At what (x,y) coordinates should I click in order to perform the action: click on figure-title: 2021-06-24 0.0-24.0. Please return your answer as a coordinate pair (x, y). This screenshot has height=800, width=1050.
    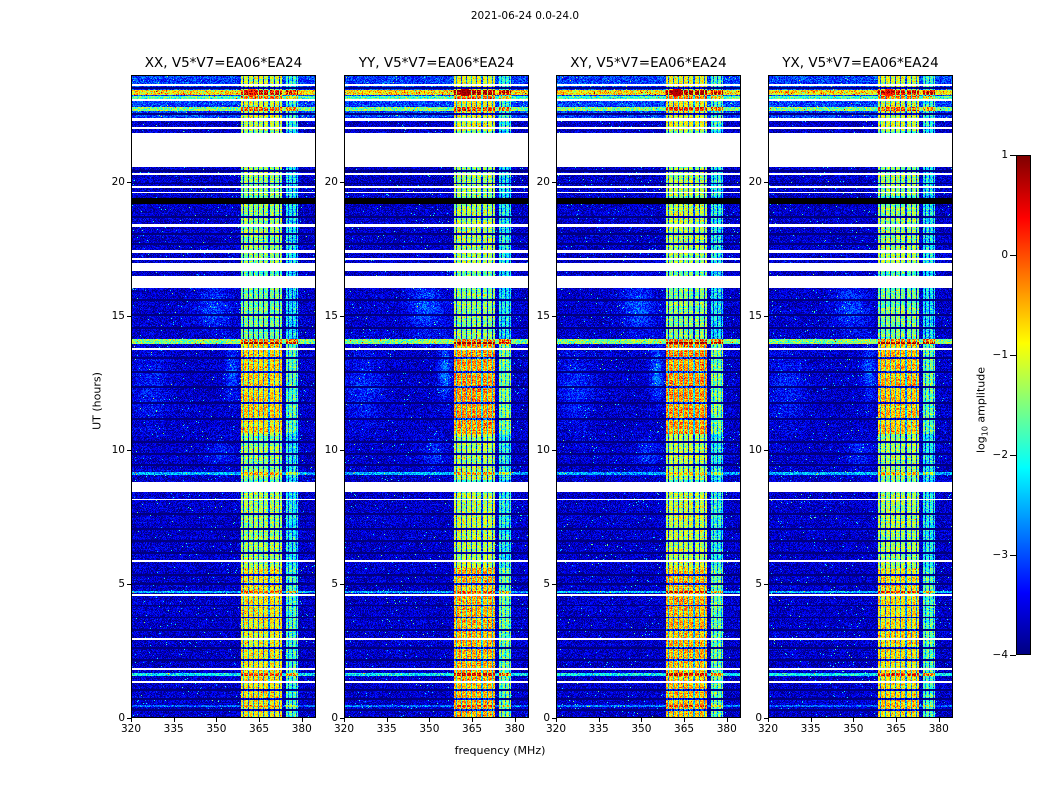
    Looking at the image, I should click on (525, 16).